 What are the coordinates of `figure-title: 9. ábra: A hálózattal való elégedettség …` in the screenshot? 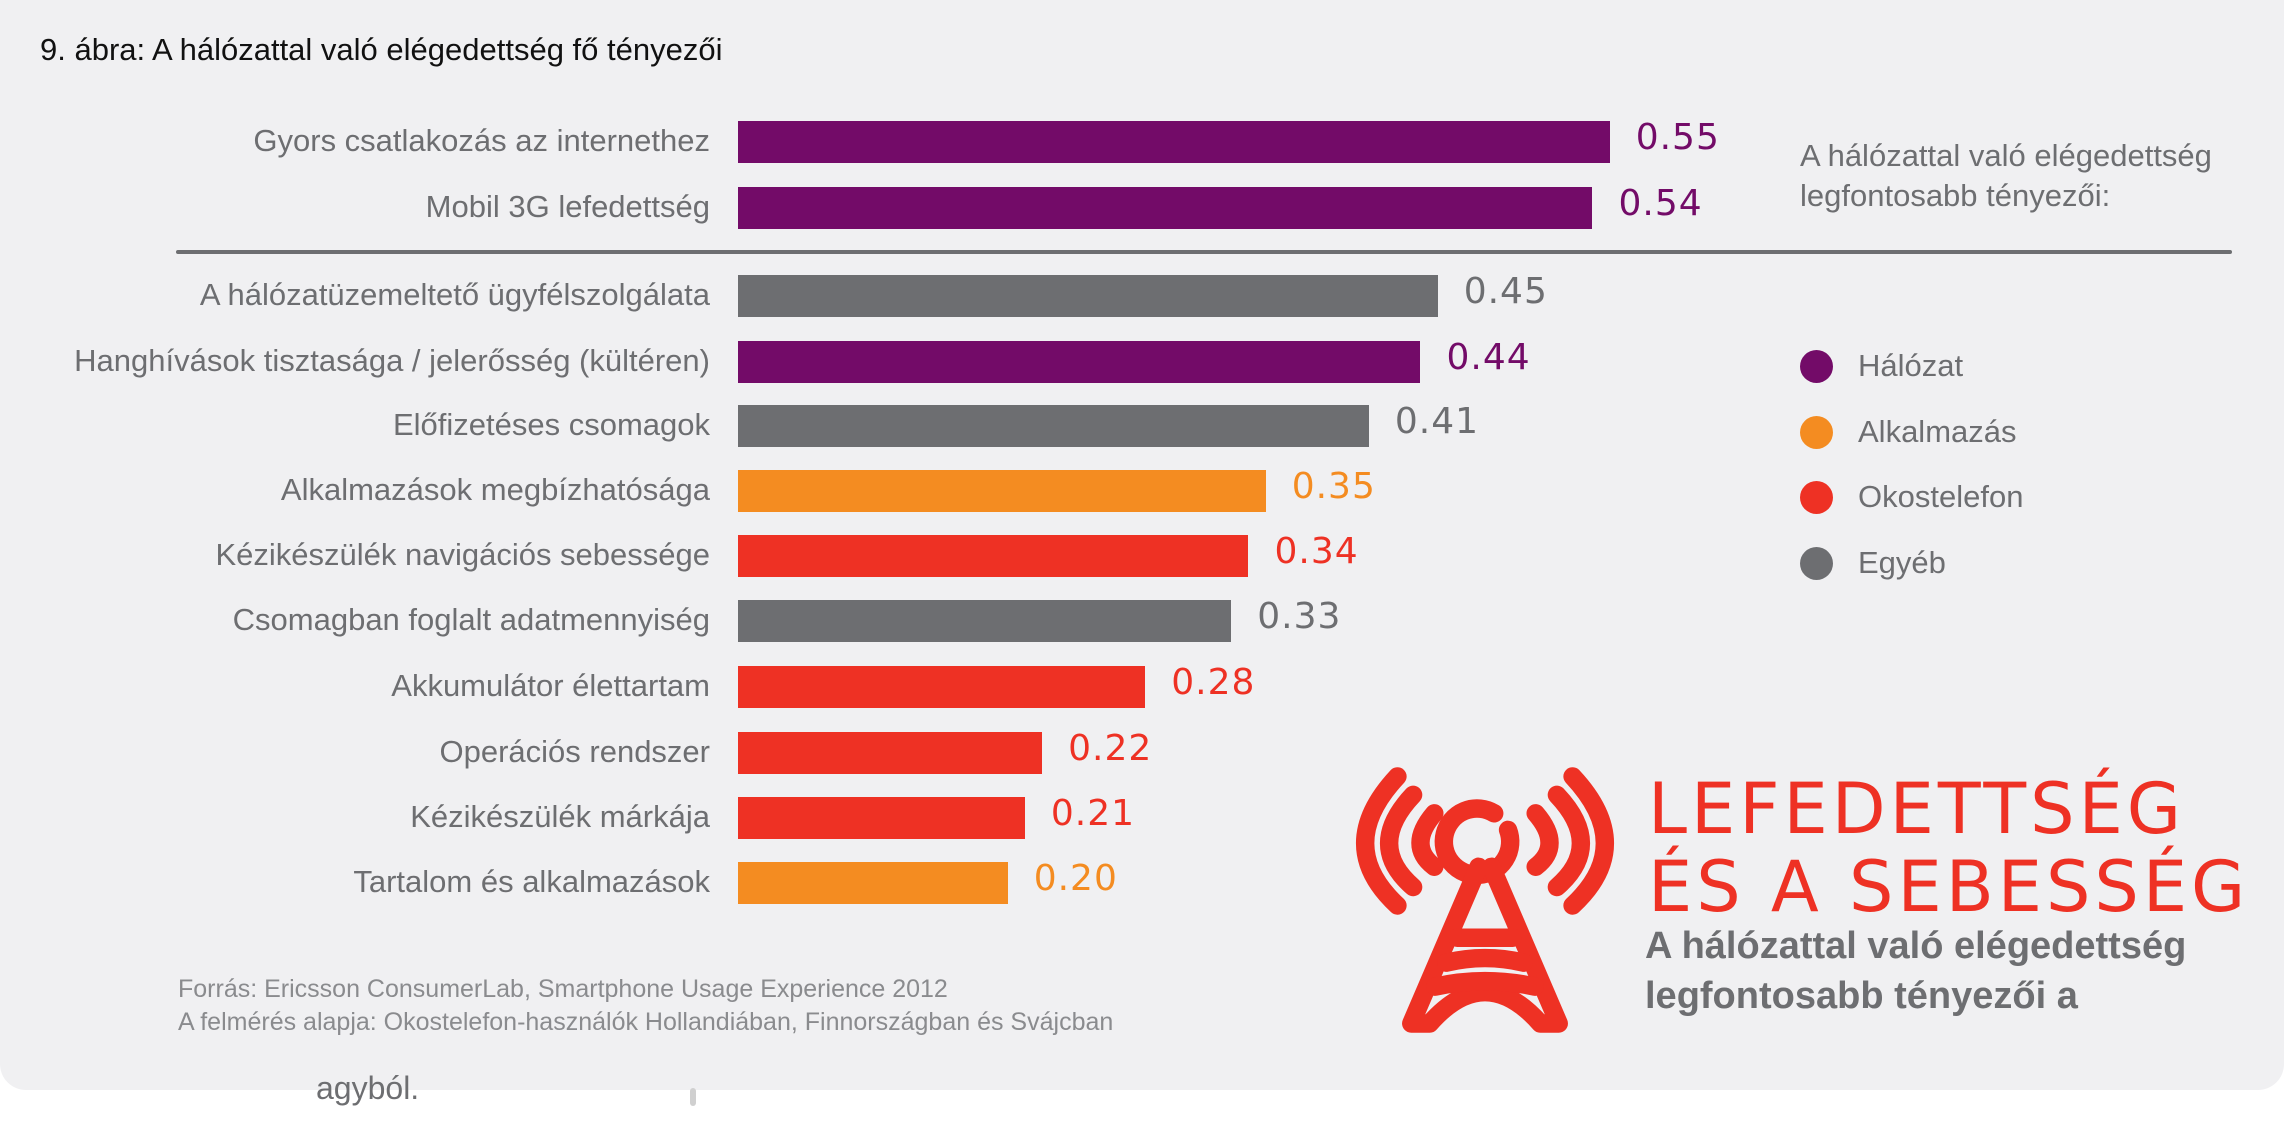 It's located at (381, 49).